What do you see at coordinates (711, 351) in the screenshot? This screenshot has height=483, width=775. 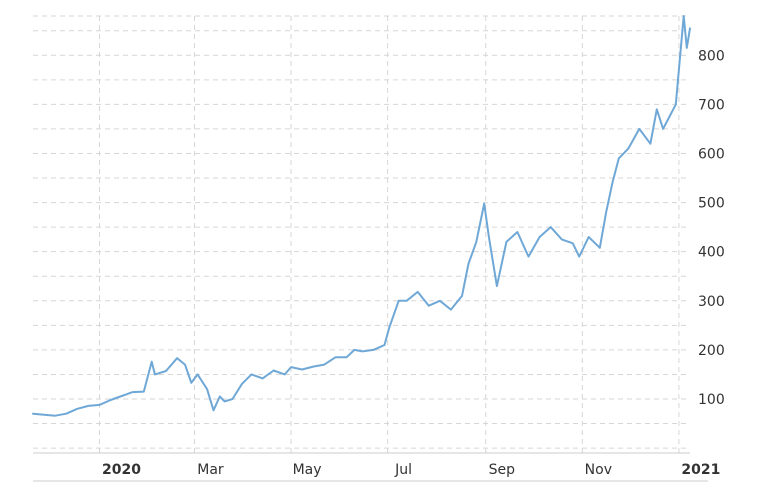 I see `y-tick-label: 200` at bounding box center [711, 351].